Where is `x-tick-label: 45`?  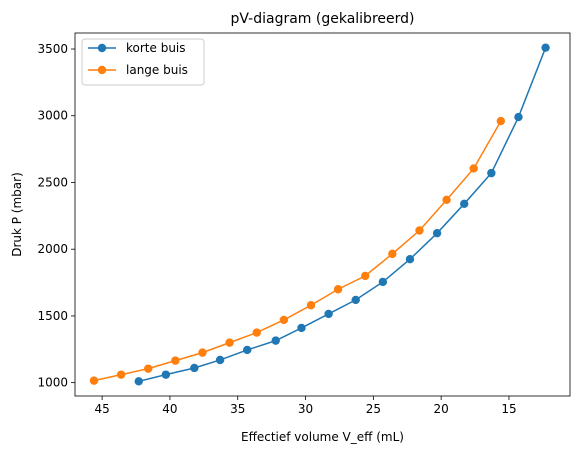
x-tick-label: 45 is located at coordinates (101, 409).